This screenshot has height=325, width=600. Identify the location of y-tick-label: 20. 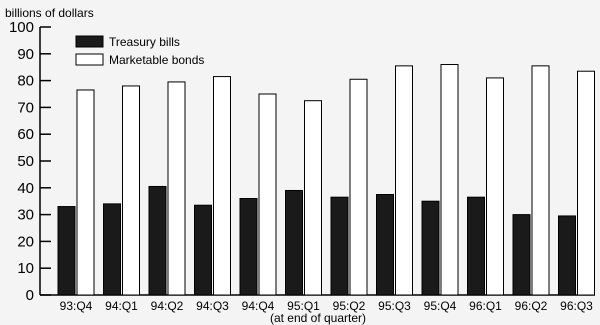
(25, 241).